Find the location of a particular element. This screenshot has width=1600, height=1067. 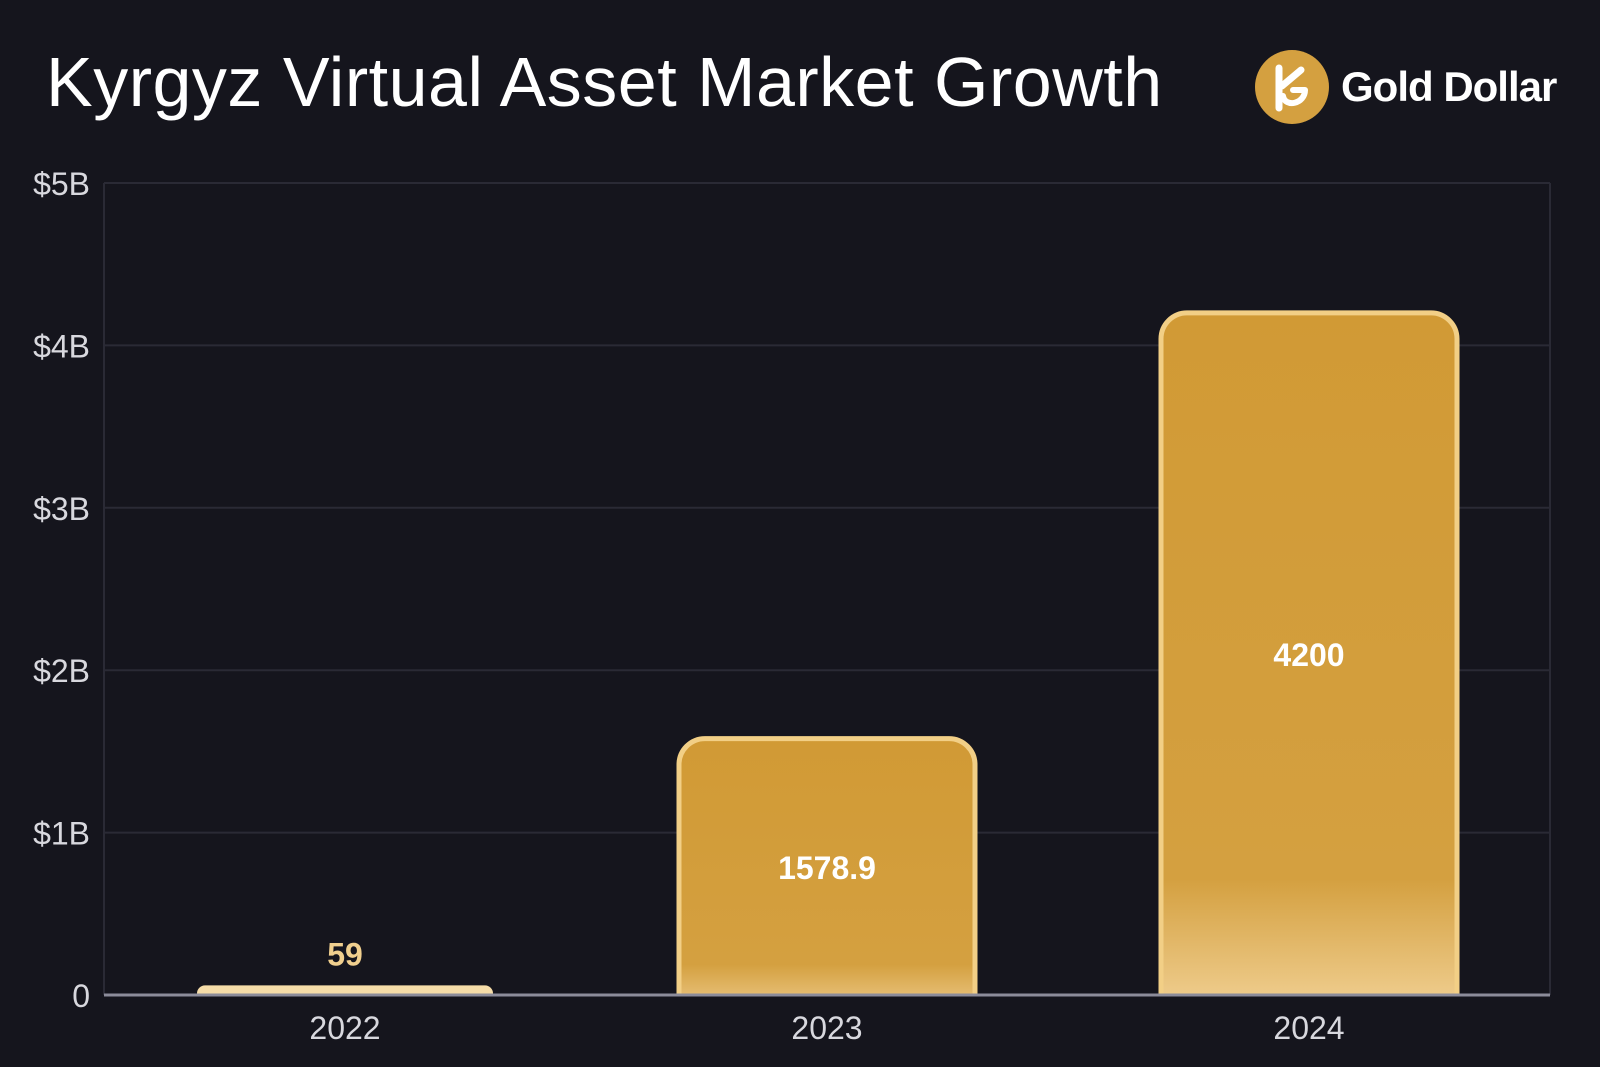

brand: Gold Dollar is located at coordinates (1406, 87).